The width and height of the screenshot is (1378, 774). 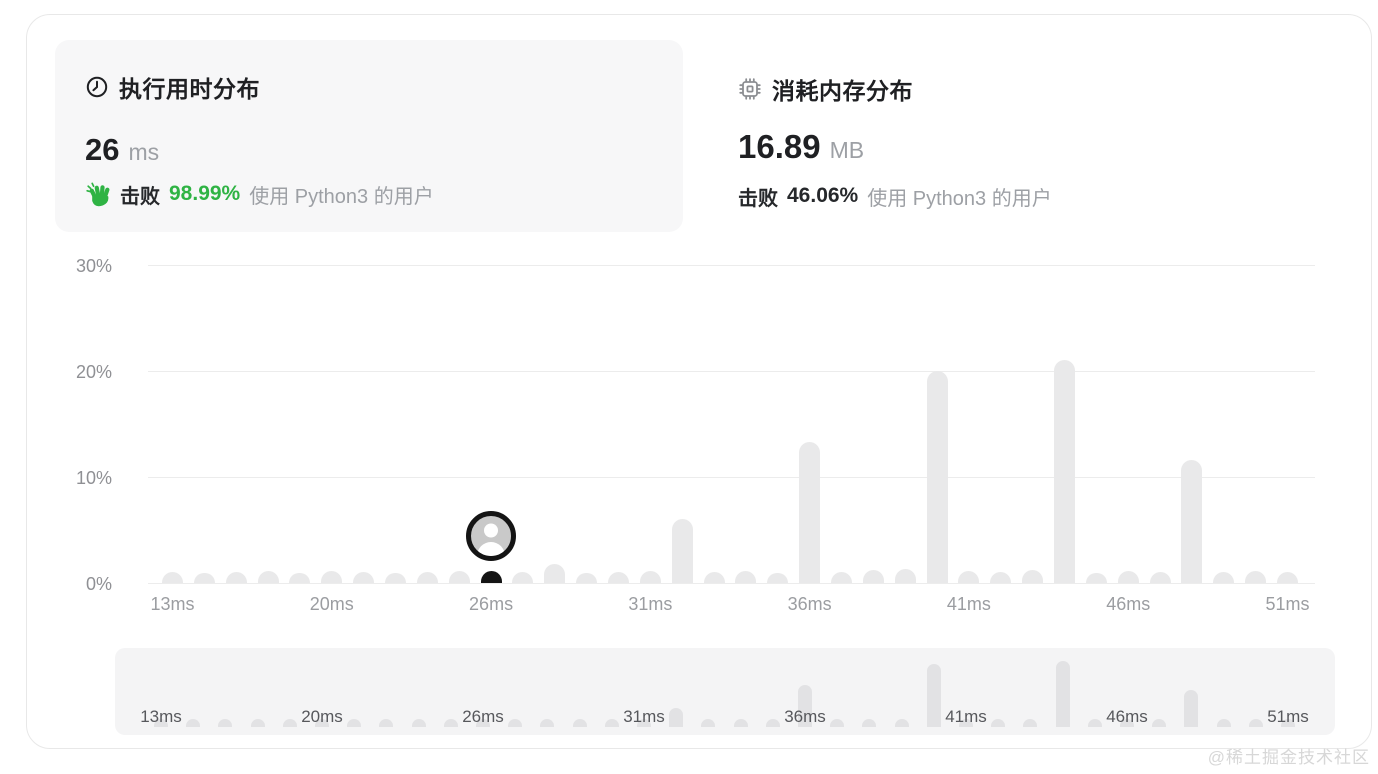 I want to click on memory-value-row: 16.89 MB, so click(x=801, y=147).